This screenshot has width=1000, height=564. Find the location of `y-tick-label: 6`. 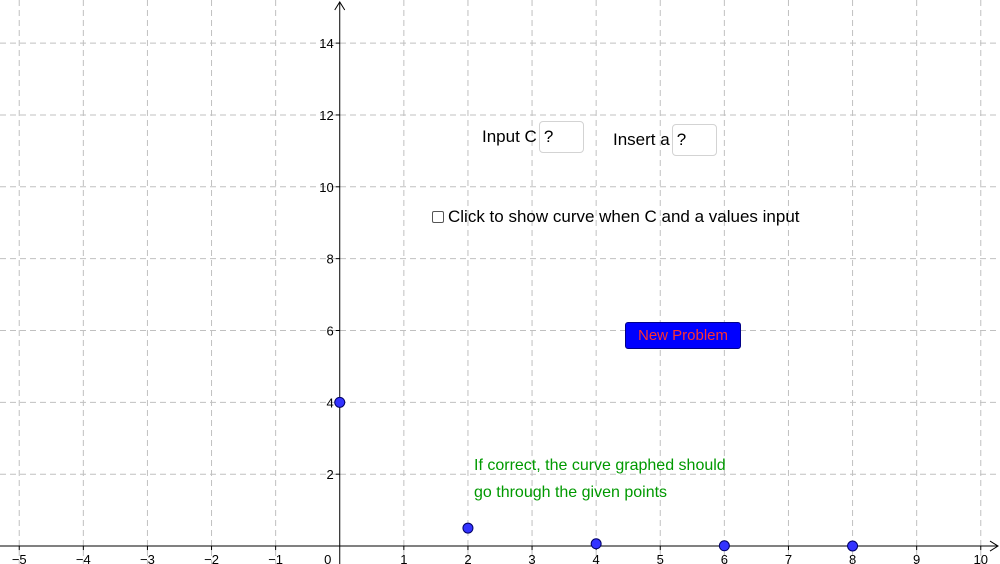

y-tick-label: 6 is located at coordinates (330, 330).